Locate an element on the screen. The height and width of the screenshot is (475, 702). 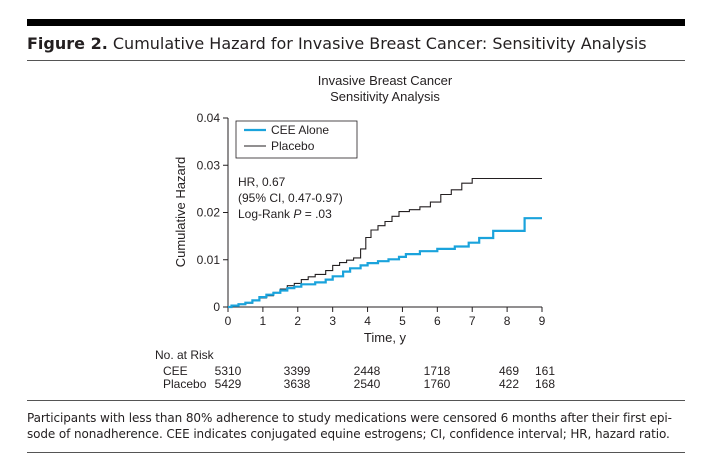
chart-title-line: Sensitivity Analysis is located at coordinates (385, 96).